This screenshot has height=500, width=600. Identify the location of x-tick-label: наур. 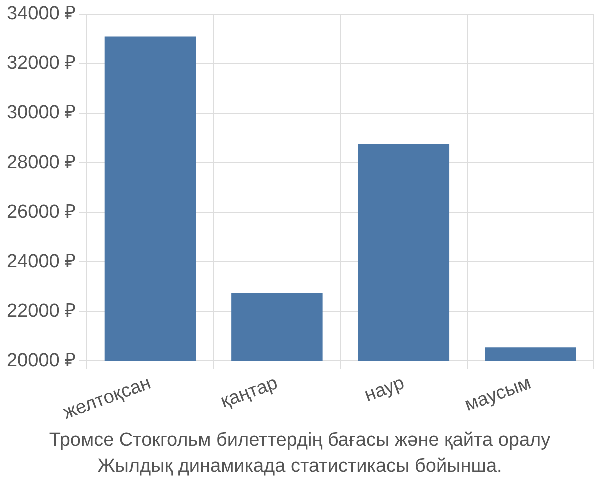
(385, 389).